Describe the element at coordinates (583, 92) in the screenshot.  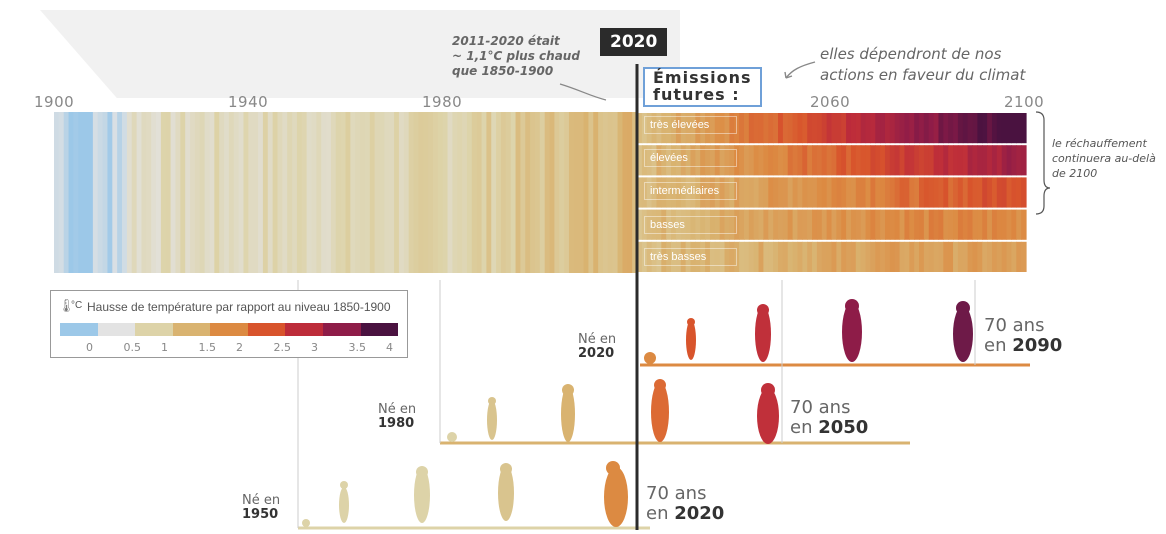
I see `arrow-note-2011` at that location.